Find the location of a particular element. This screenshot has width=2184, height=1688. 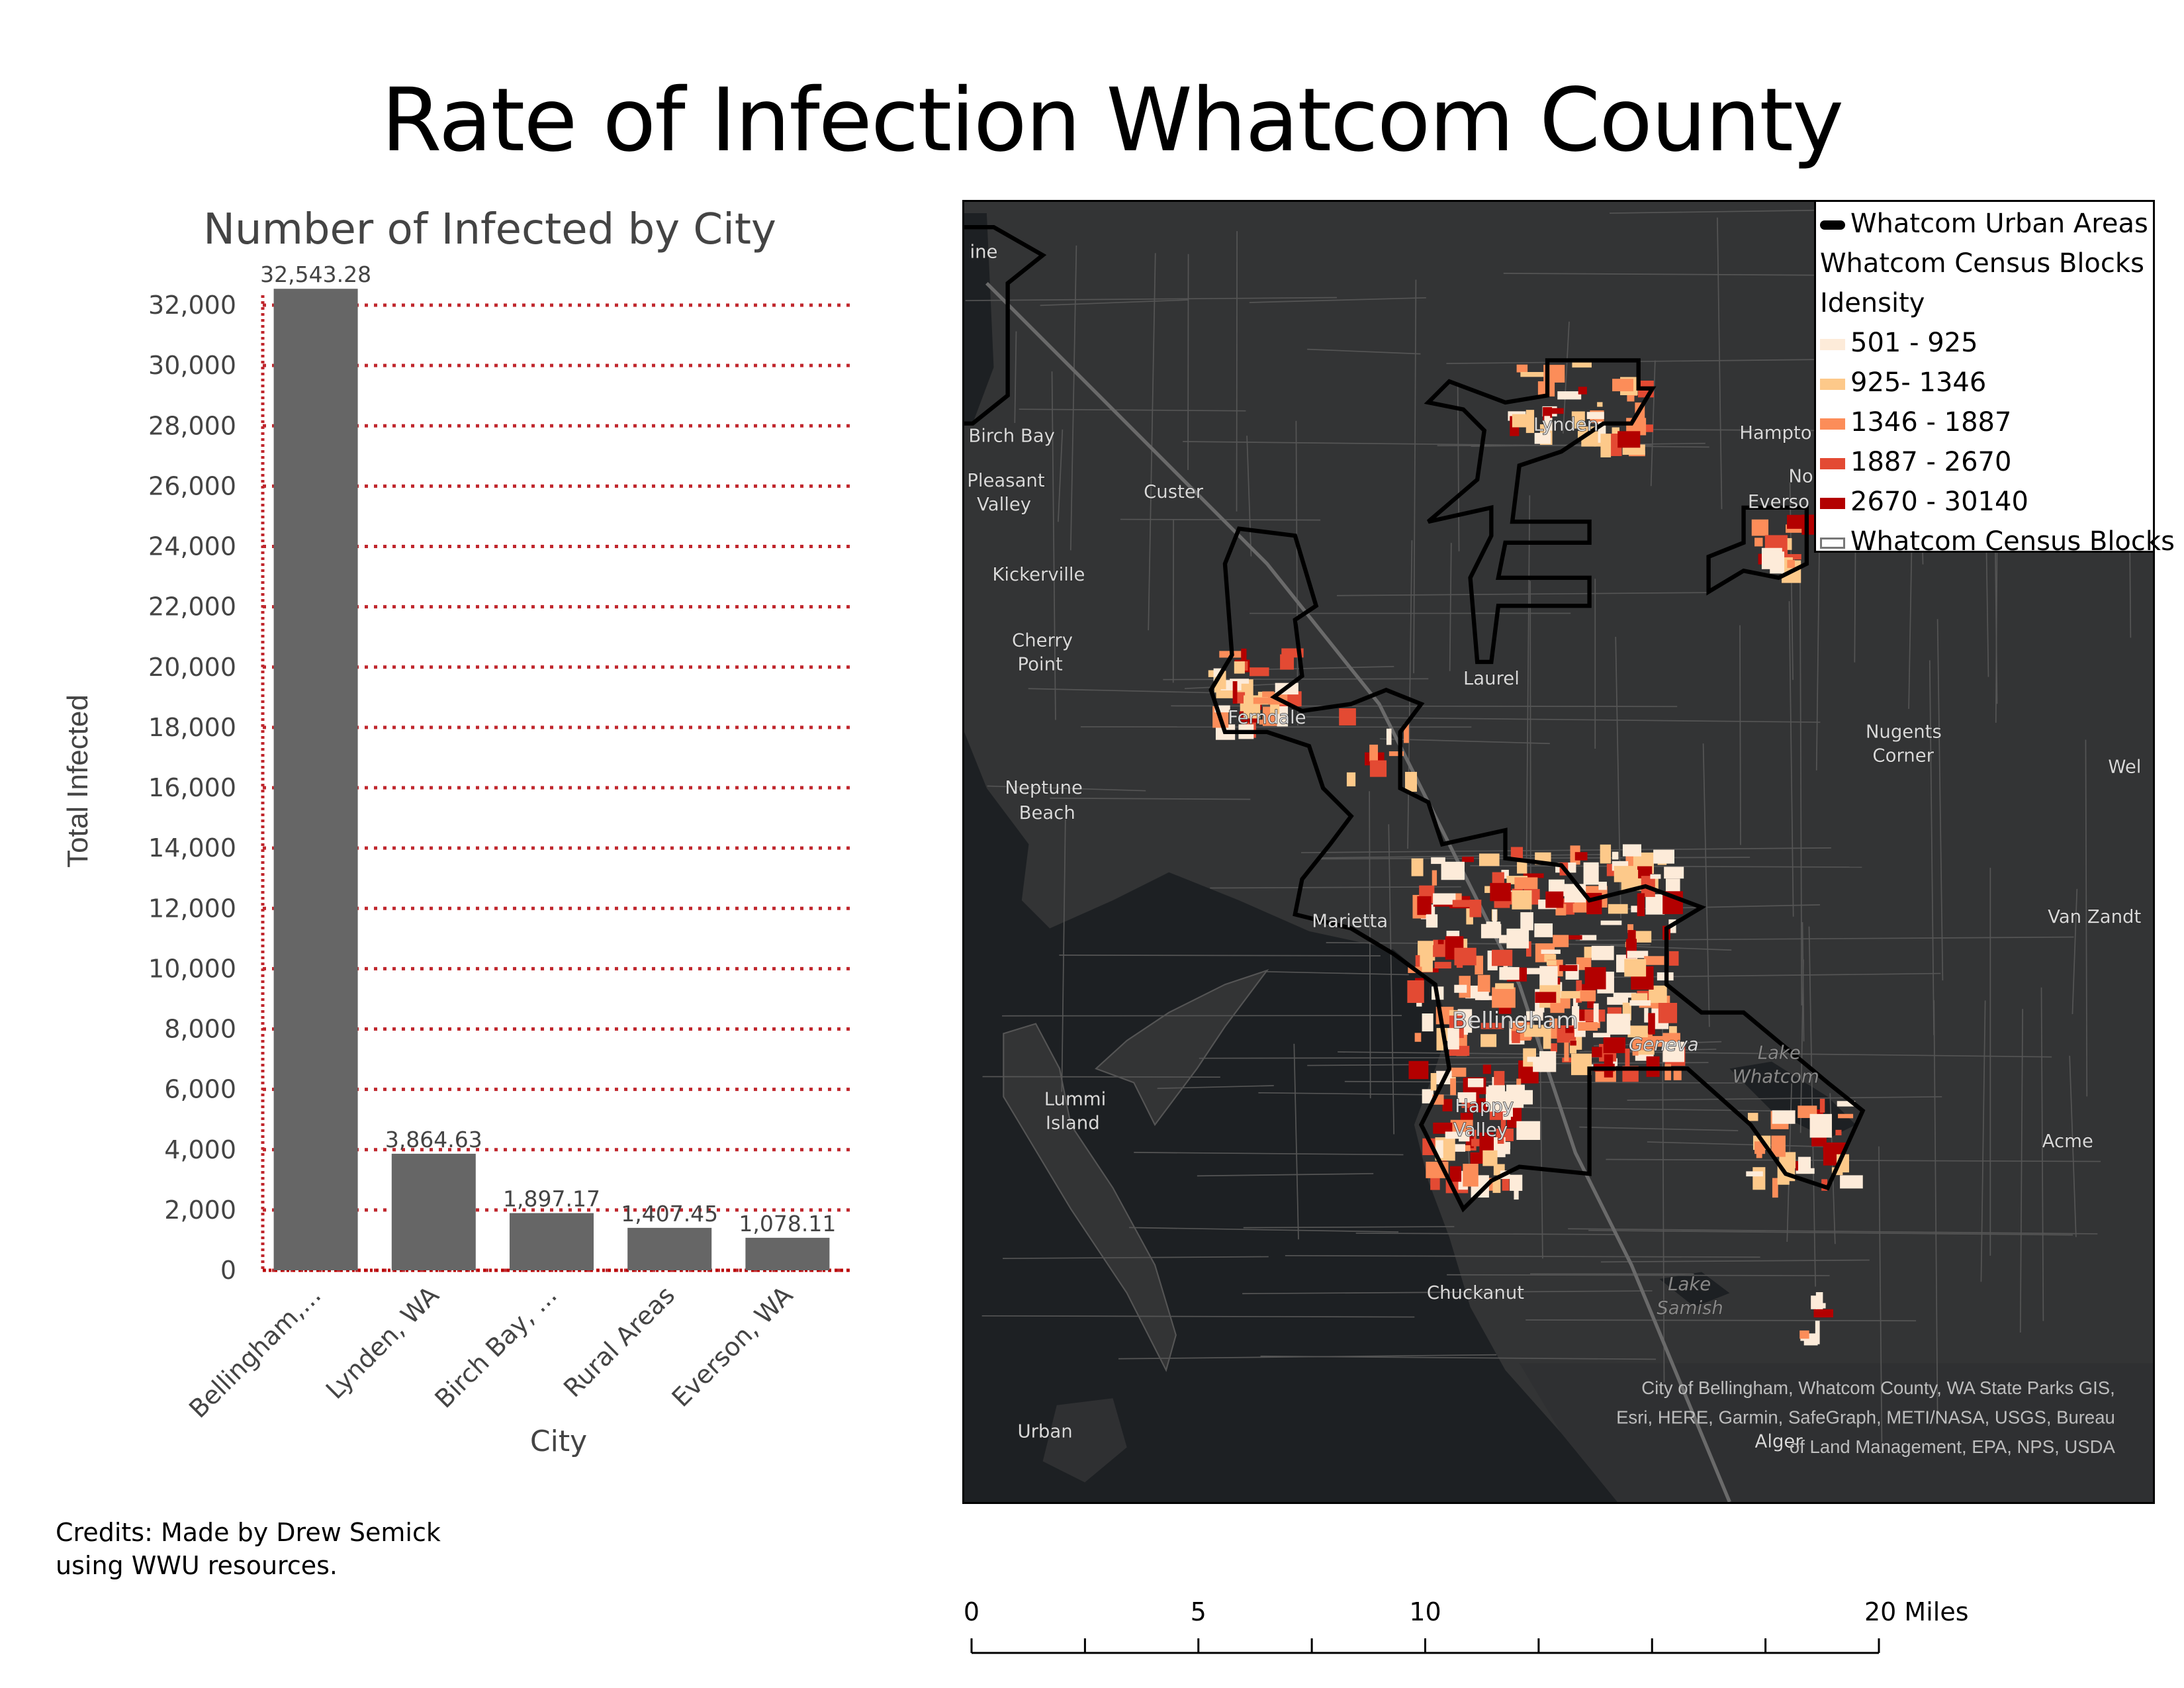

color-swatch is located at coordinates (1832, 384).